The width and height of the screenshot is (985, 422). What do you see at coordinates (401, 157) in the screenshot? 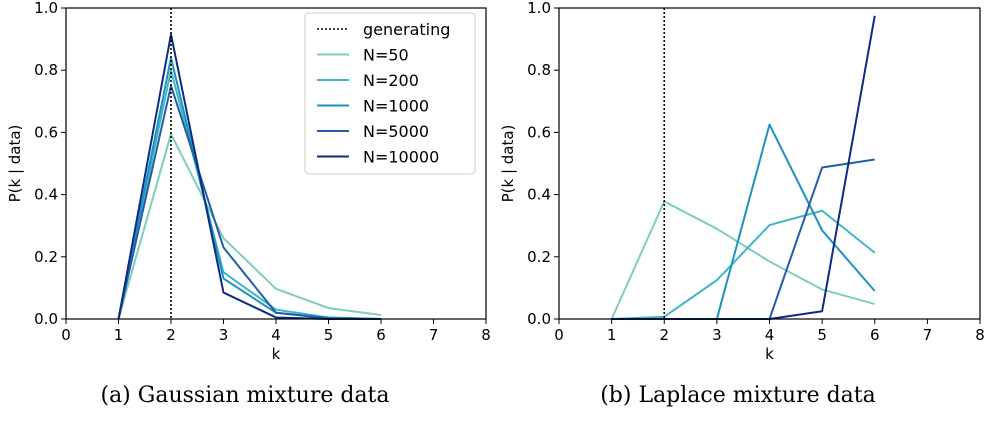
I see `legend-label-n-10000: N=10000` at bounding box center [401, 157].